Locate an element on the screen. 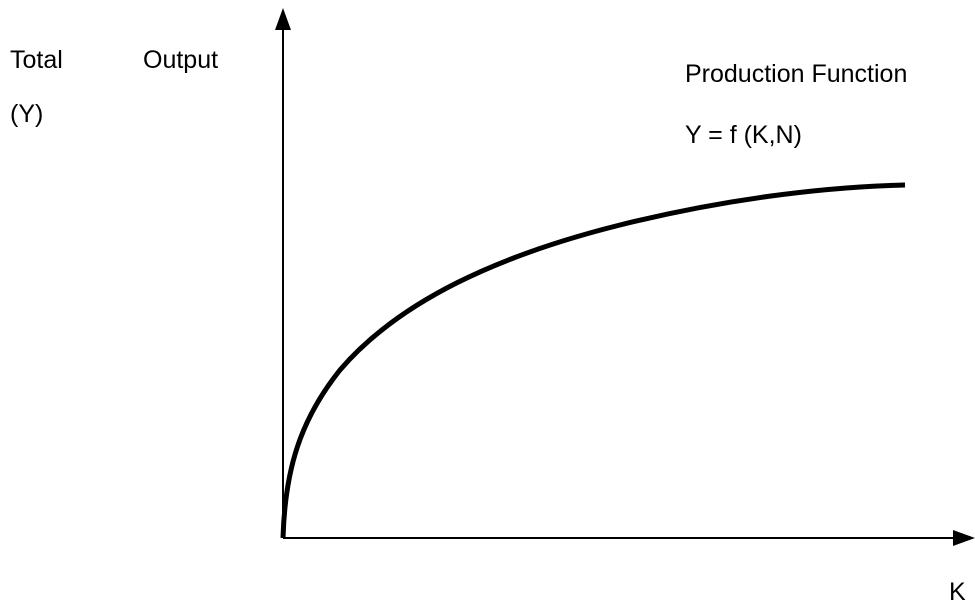  y-axis-symbol: (Y) is located at coordinates (26, 114).